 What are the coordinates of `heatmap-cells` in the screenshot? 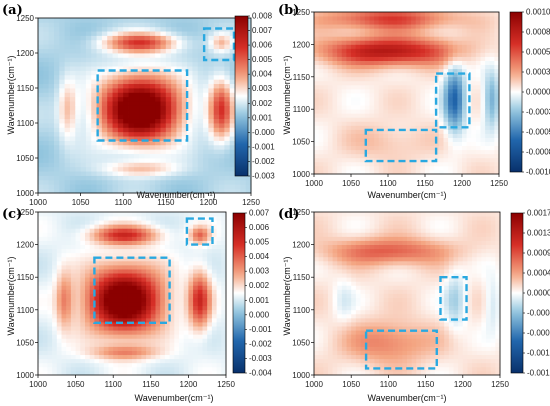 It's located at (407, 93).